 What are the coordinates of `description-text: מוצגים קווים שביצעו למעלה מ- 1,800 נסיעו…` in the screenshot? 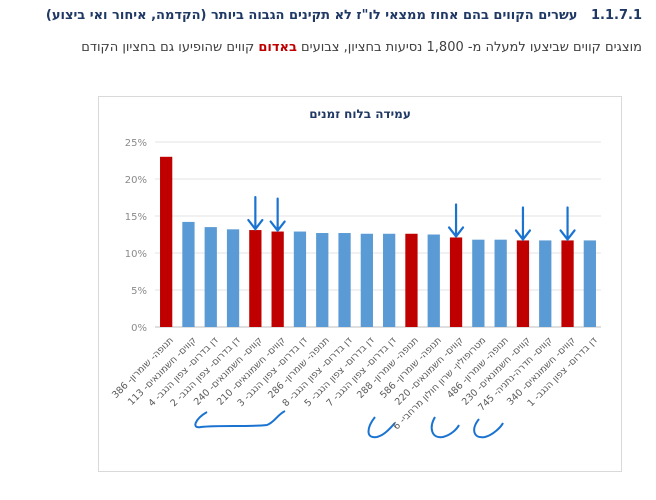 It's located at (469, 47).